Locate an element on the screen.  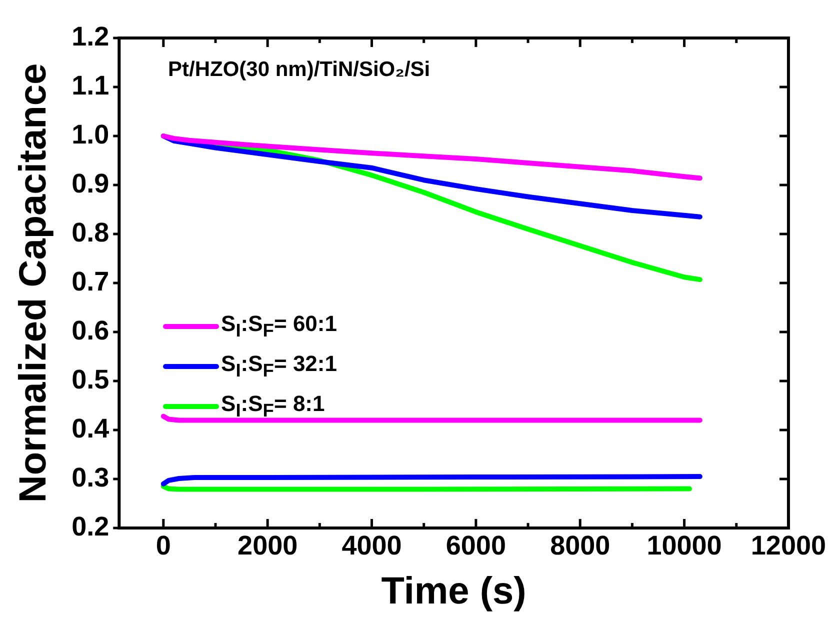
x-tick-label: 6000 is located at coordinates (476, 545).